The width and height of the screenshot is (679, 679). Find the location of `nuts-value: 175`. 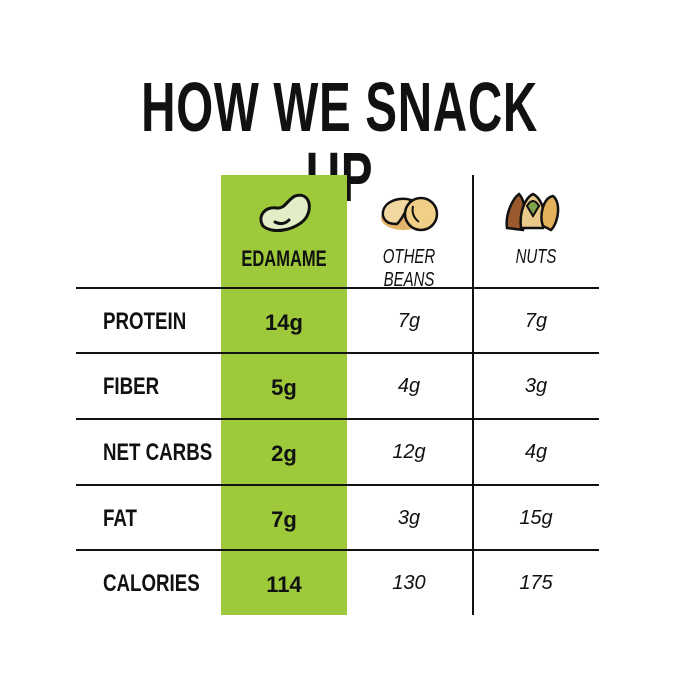

nuts-value: 175 is located at coordinates (536, 583).